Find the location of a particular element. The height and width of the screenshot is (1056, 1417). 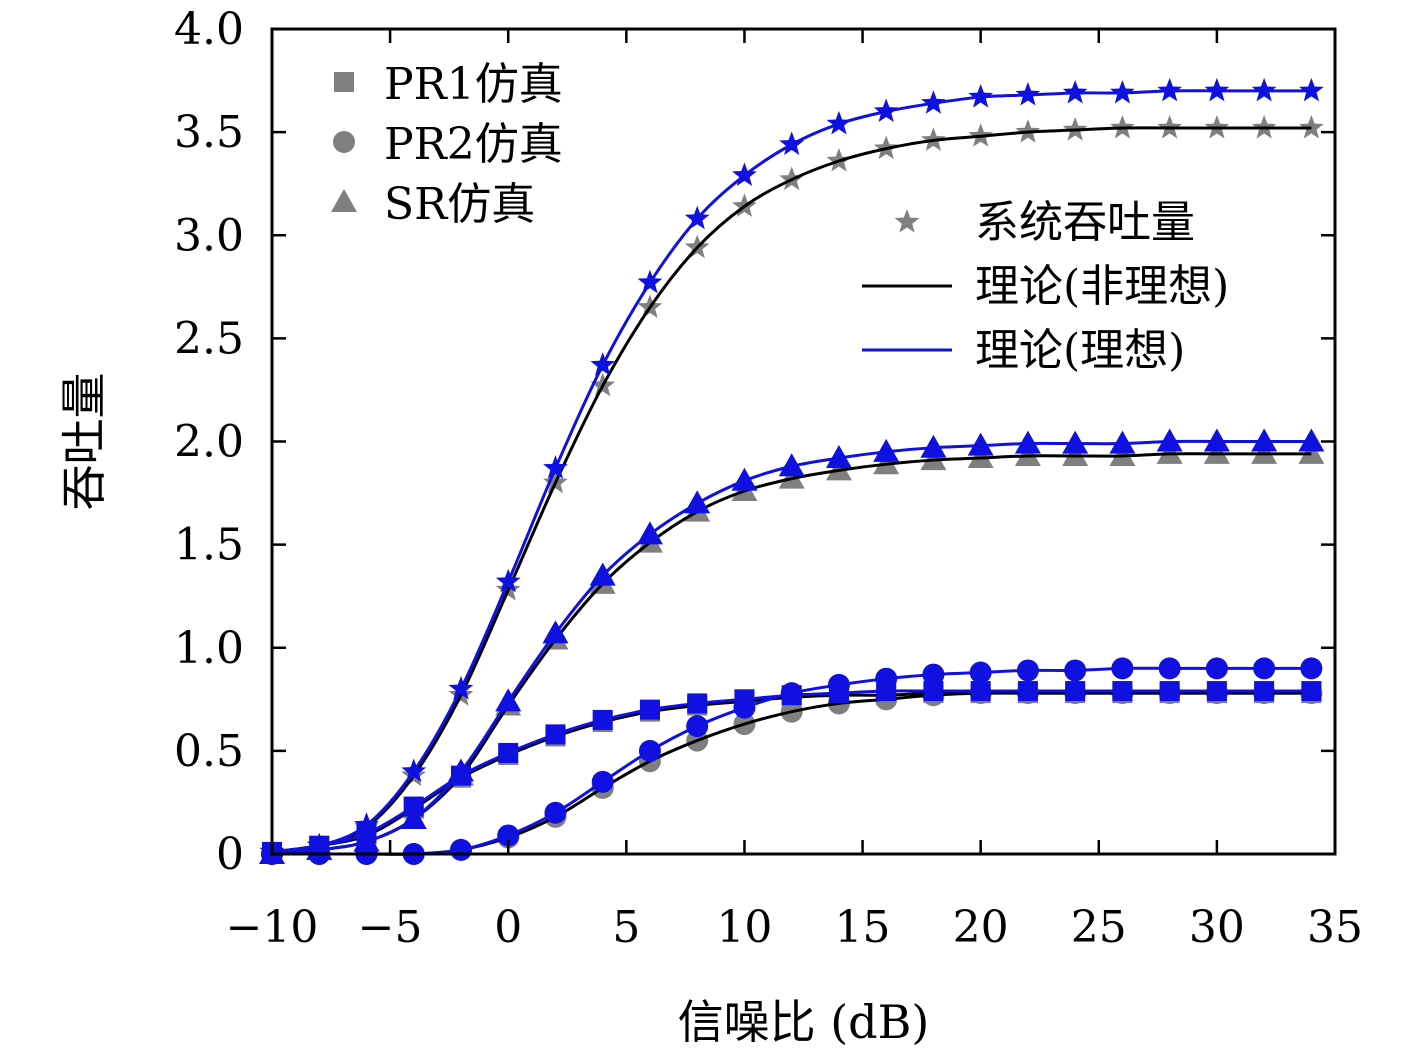

legend-left: PR1仿真 PR2仿真 SR仿真 is located at coordinates (447, 144).